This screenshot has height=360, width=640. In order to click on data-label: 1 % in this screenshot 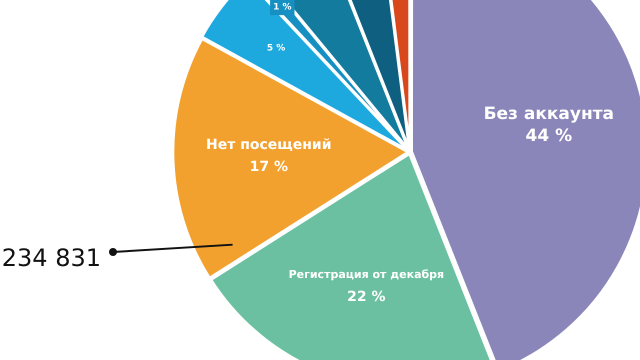, I will do `click(282, 7)`.